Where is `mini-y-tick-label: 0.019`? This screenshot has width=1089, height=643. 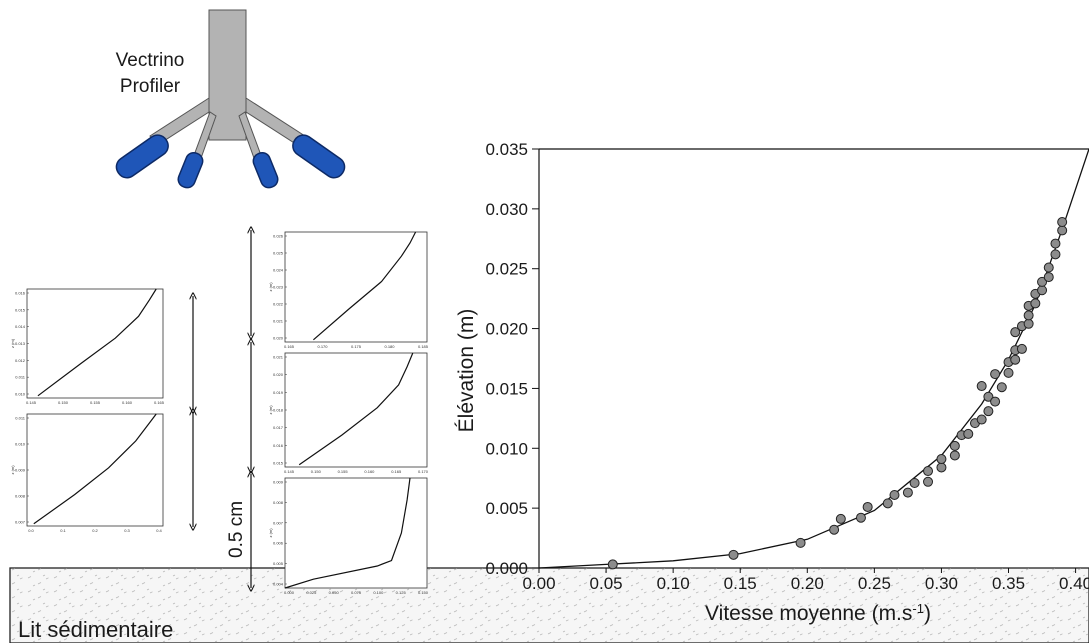 mini-y-tick-label: 0.019 is located at coordinates (278, 392).